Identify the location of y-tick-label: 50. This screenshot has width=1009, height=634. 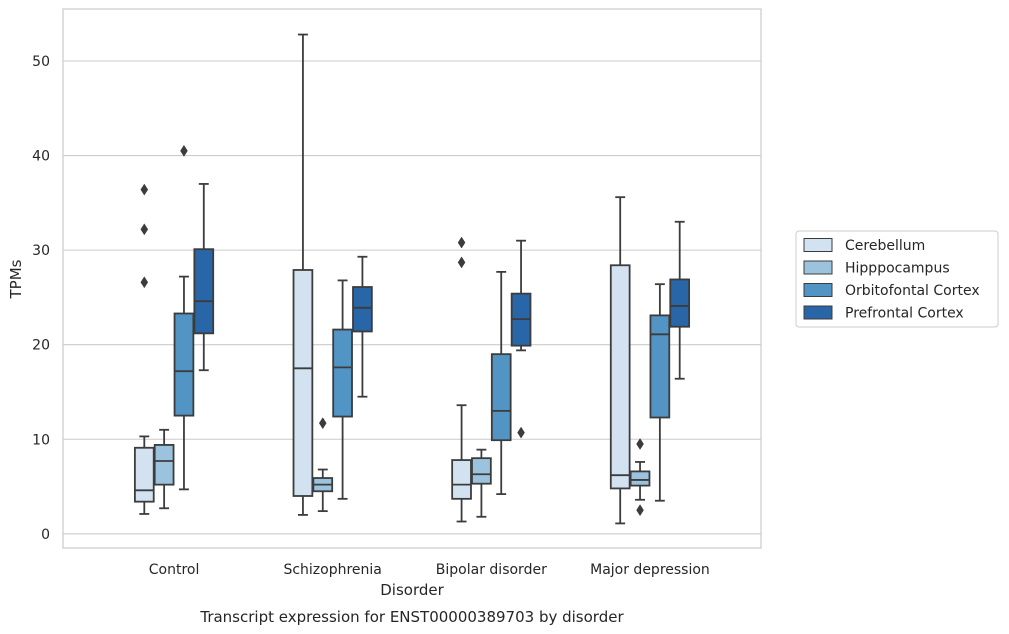
(41, 62).